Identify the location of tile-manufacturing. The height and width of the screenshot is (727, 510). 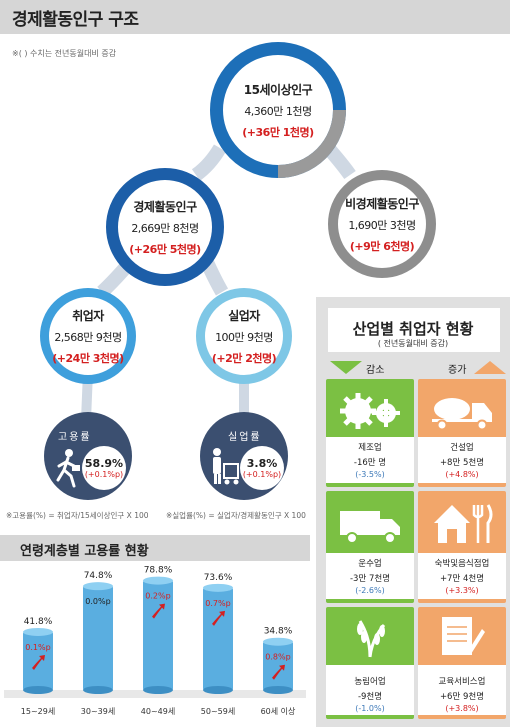
(370, 433).